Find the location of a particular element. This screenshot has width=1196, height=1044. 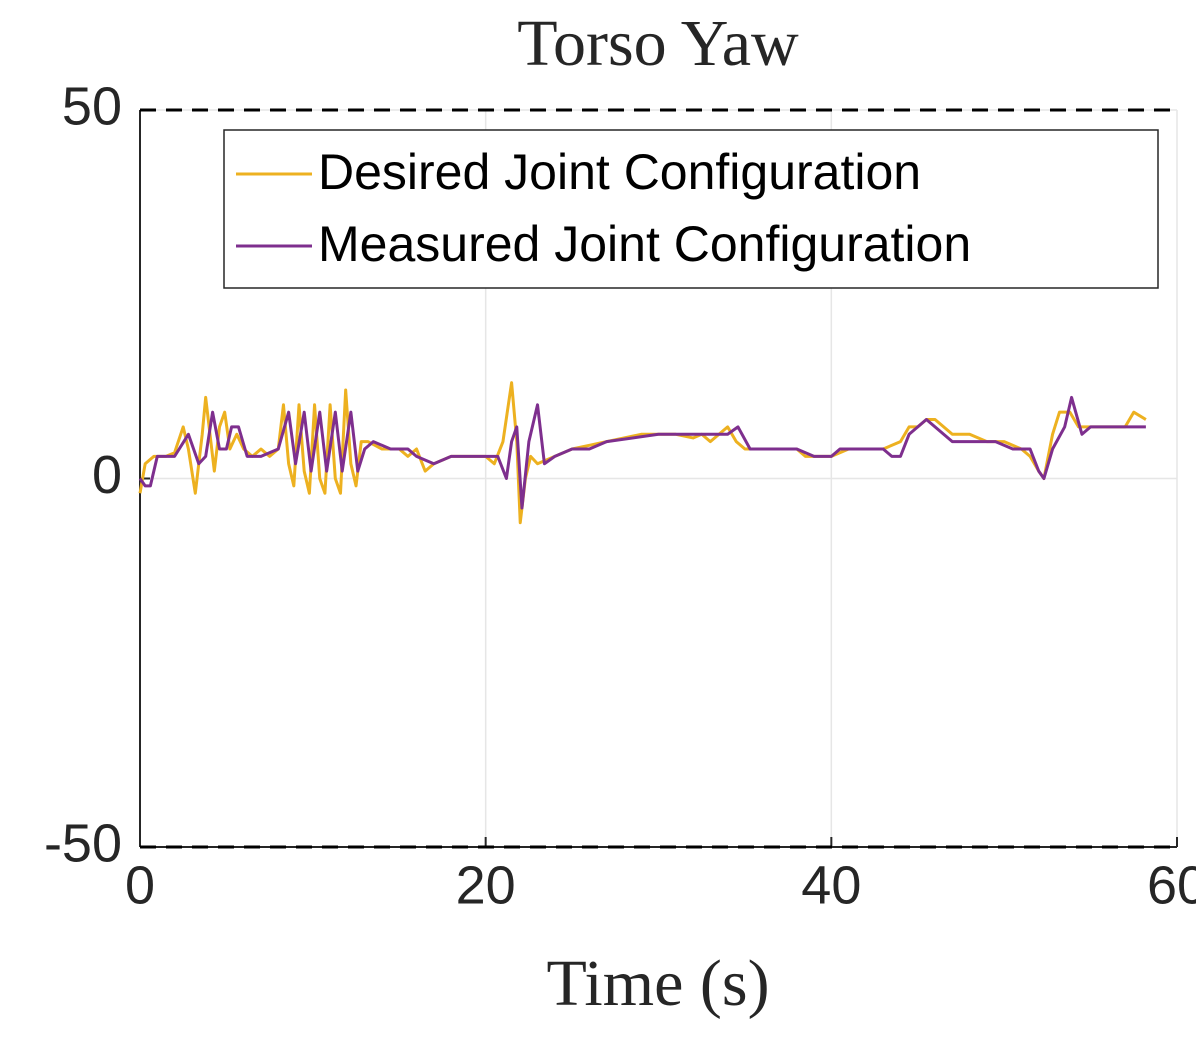

y-tick-label: 0 is located at coordinates (107, 475).